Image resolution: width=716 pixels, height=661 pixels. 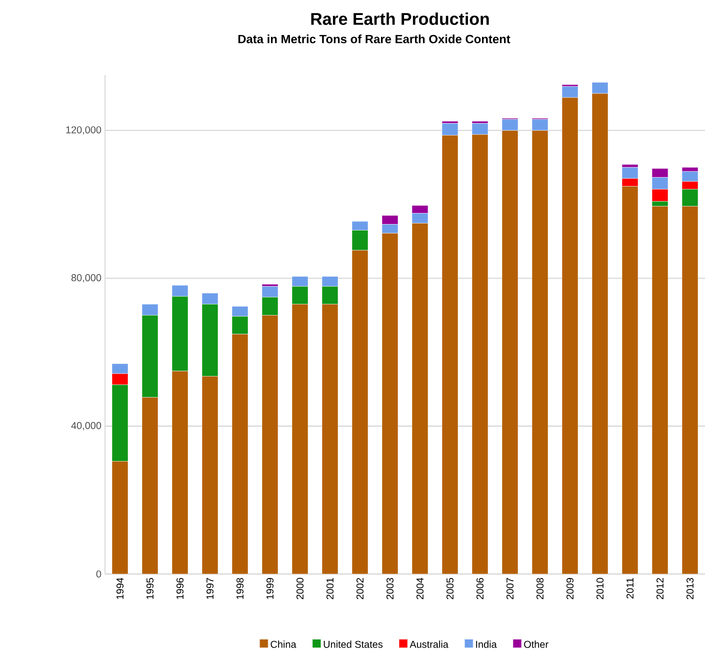 I want to click on x-tick-label: 2009, so click(x=570, y=589).